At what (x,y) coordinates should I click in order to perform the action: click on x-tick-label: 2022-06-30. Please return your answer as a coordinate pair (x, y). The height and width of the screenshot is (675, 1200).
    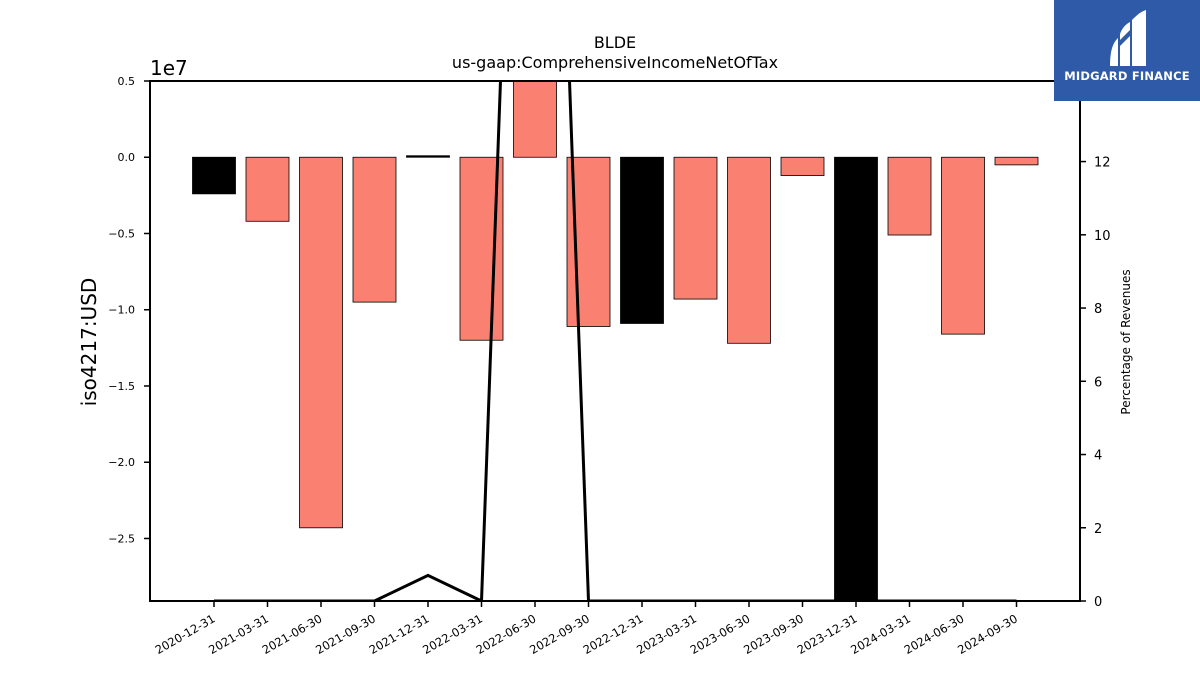
    Looking at the image, I should click on (506, 634).